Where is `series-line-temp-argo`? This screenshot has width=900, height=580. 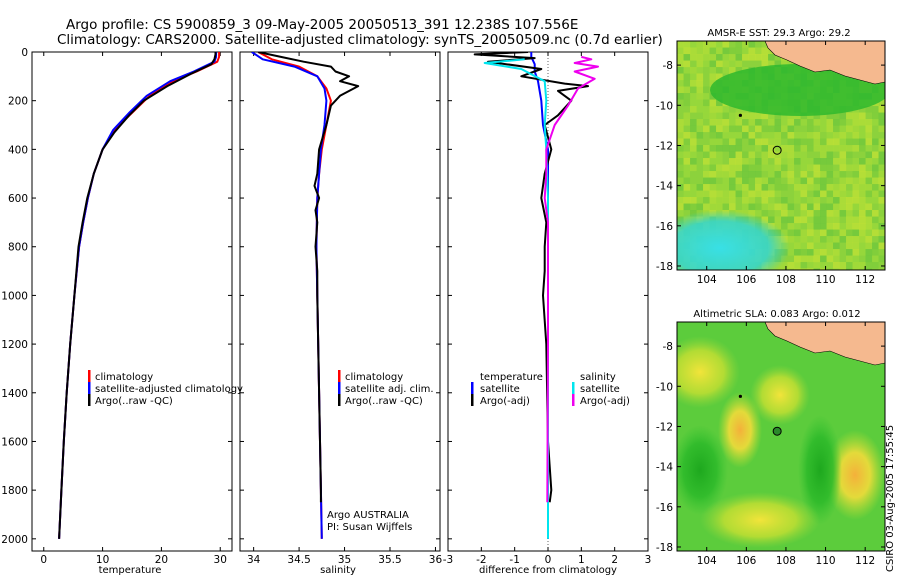 series-line-temp-argo is located at coordinates (531, 277).